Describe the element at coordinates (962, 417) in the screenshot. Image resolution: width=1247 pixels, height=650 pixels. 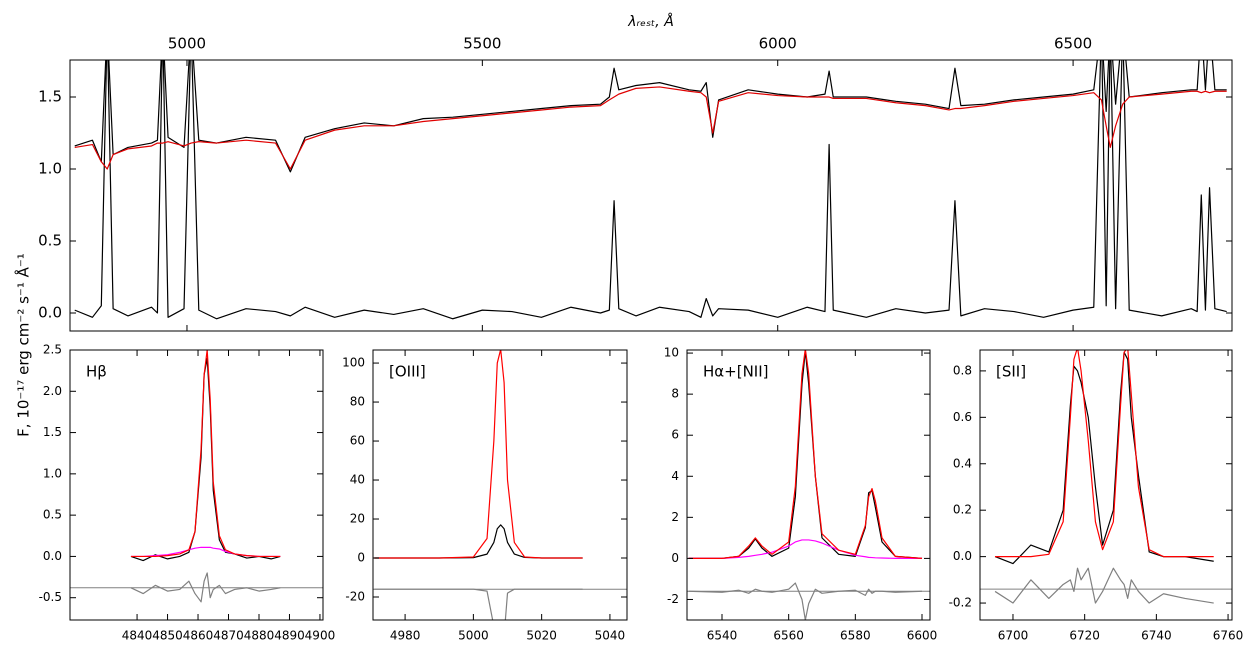
I see `y-tick-label: 0.6` at that location.